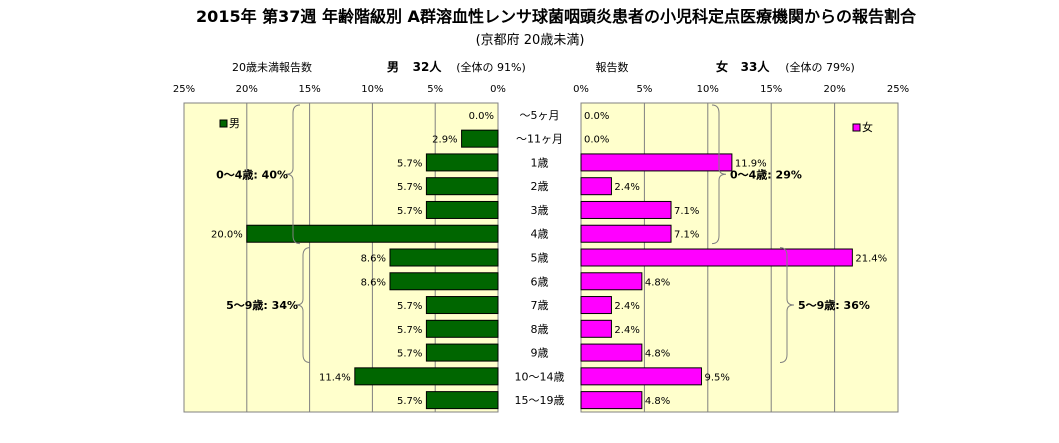 This screenshot has width=1059, height=443. Describe the element at coordinates (834, 305) in the screenshot. I see `female-bracket-label: 5〜9歳: 36%` at that location.